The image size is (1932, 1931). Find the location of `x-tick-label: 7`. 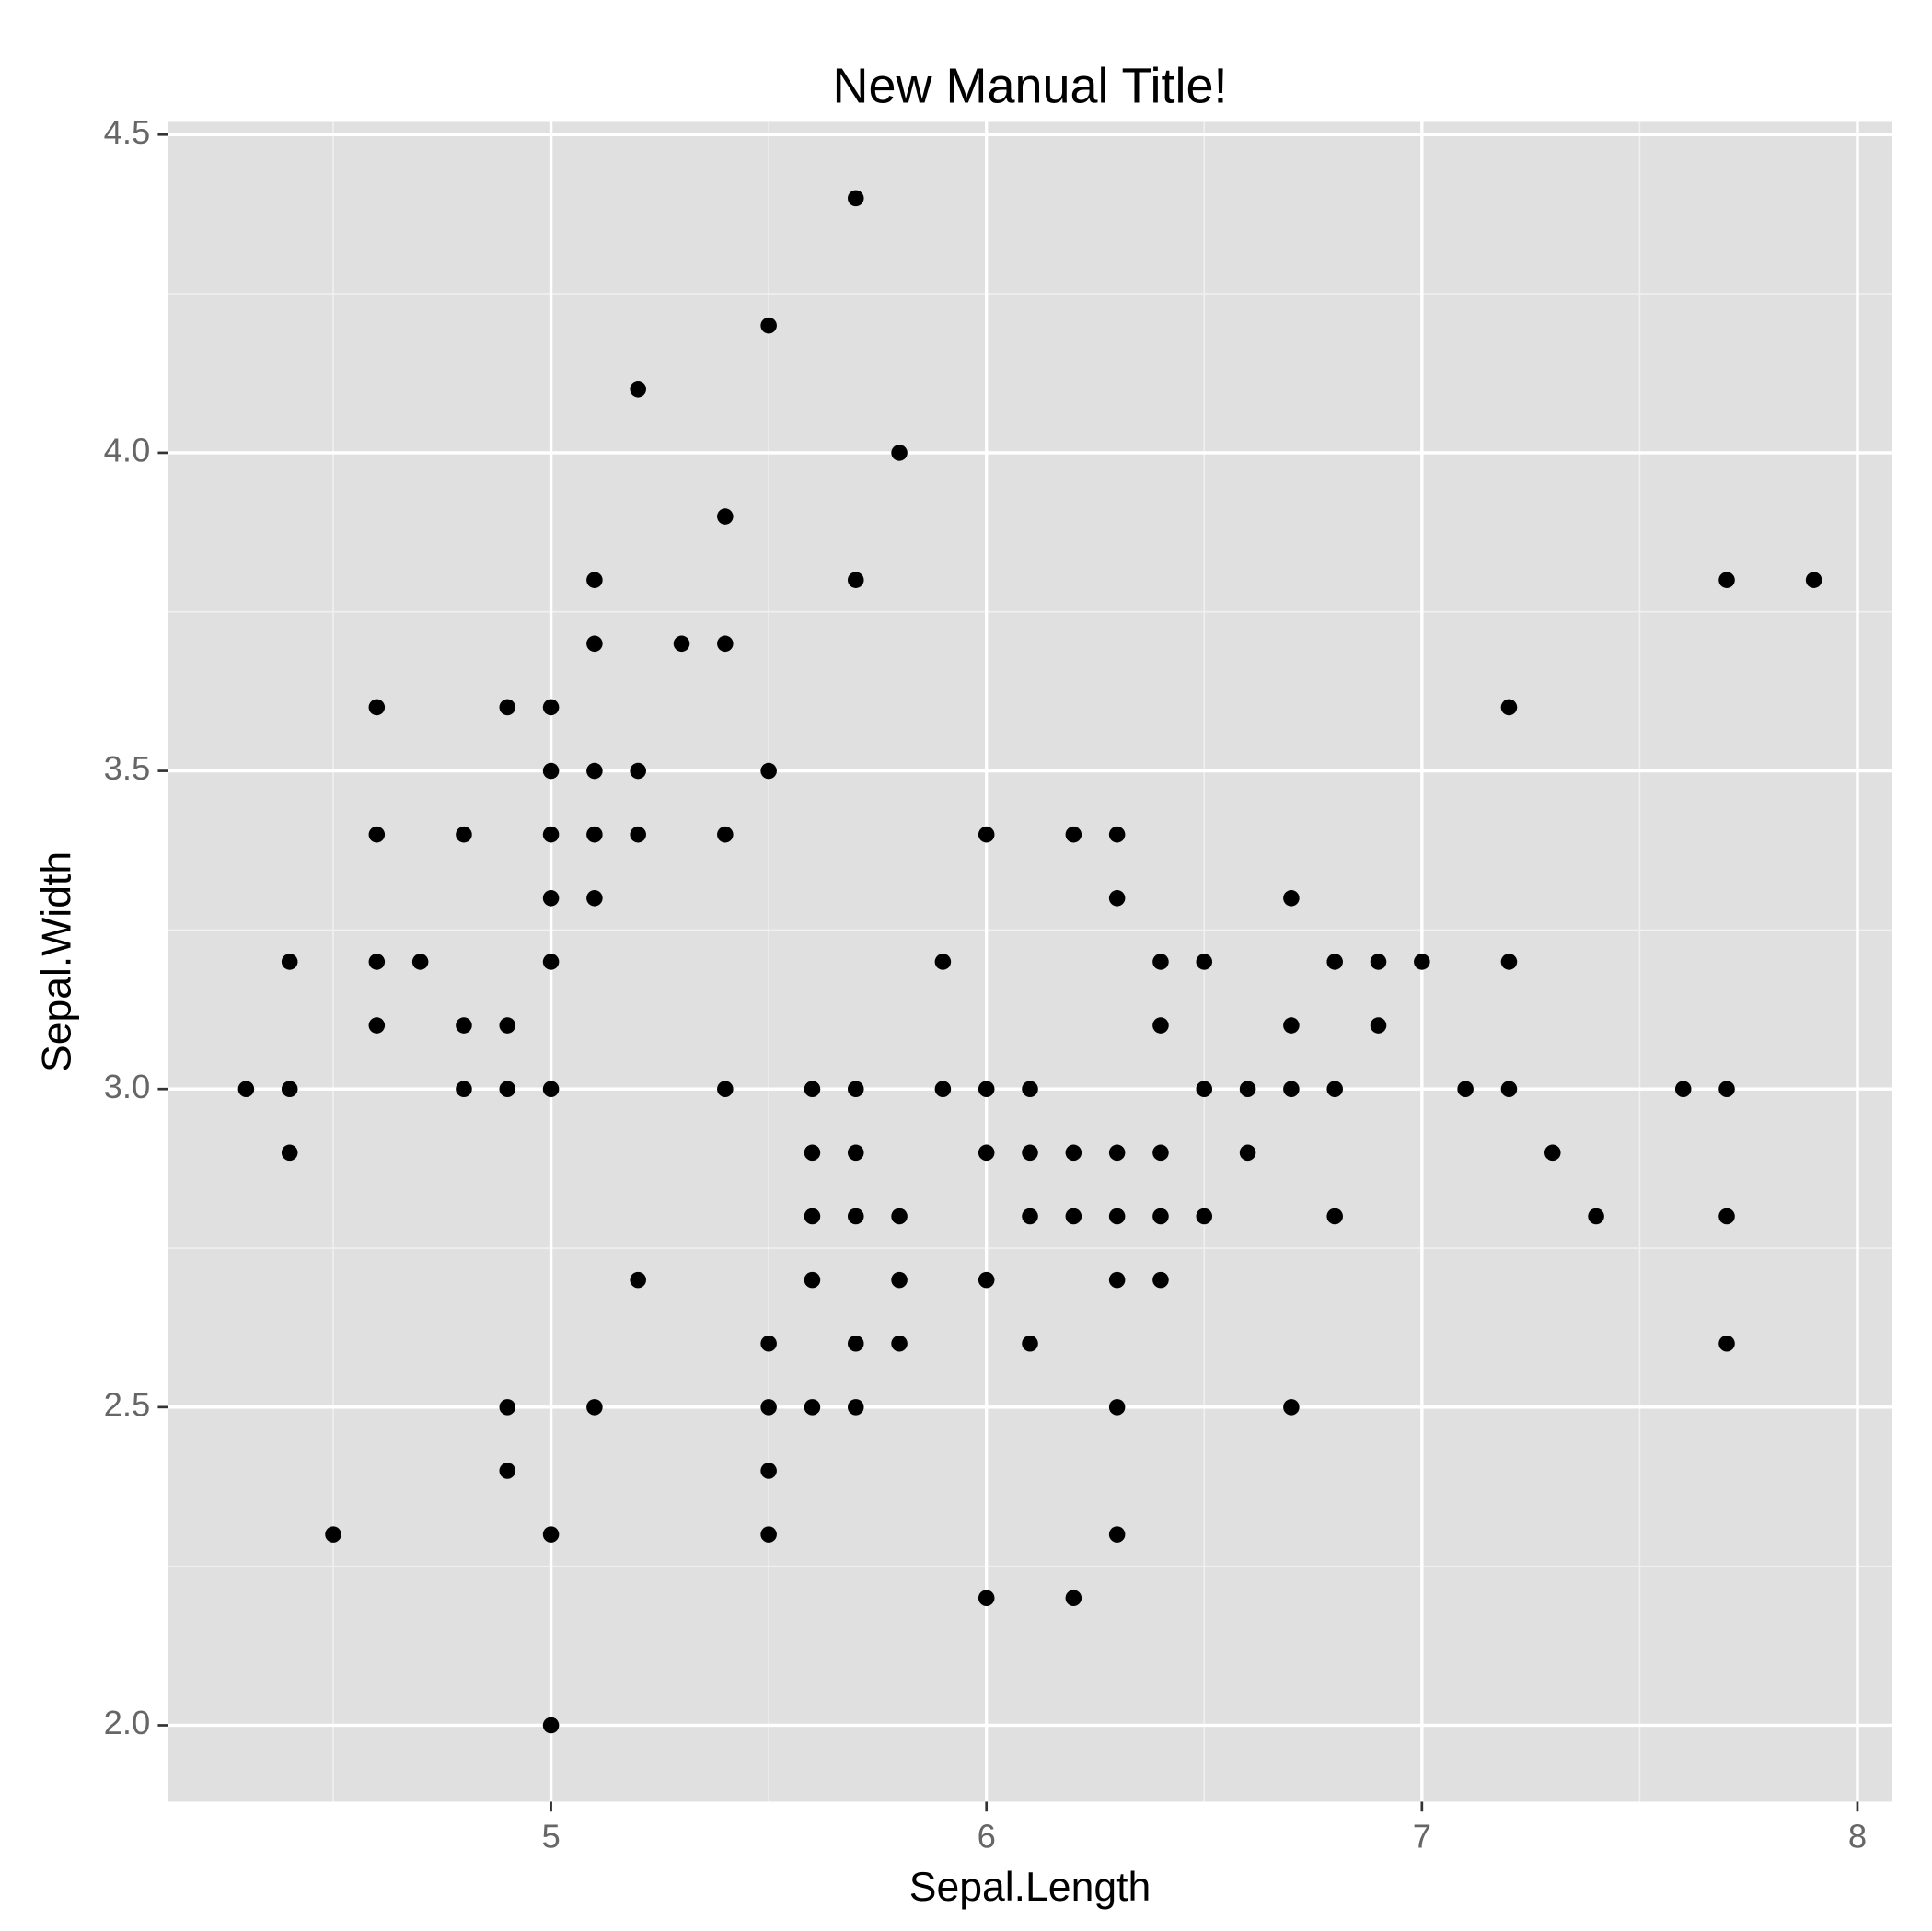

x-tick-label: 7 is located at coordinates (1422, 1837).